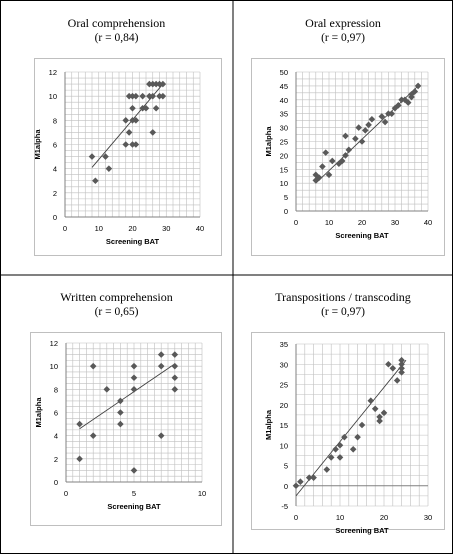  Describe the element at coordinates (54, 343) in the screenshot. I see `y-tick-label: 12` at that location.